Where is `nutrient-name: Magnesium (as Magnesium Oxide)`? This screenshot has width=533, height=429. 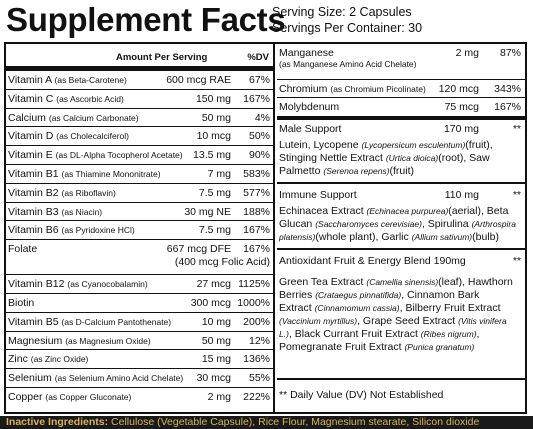 nutrient-name: Magnesium (as Magnesium Oxide) is located at coordinates (79, 340).